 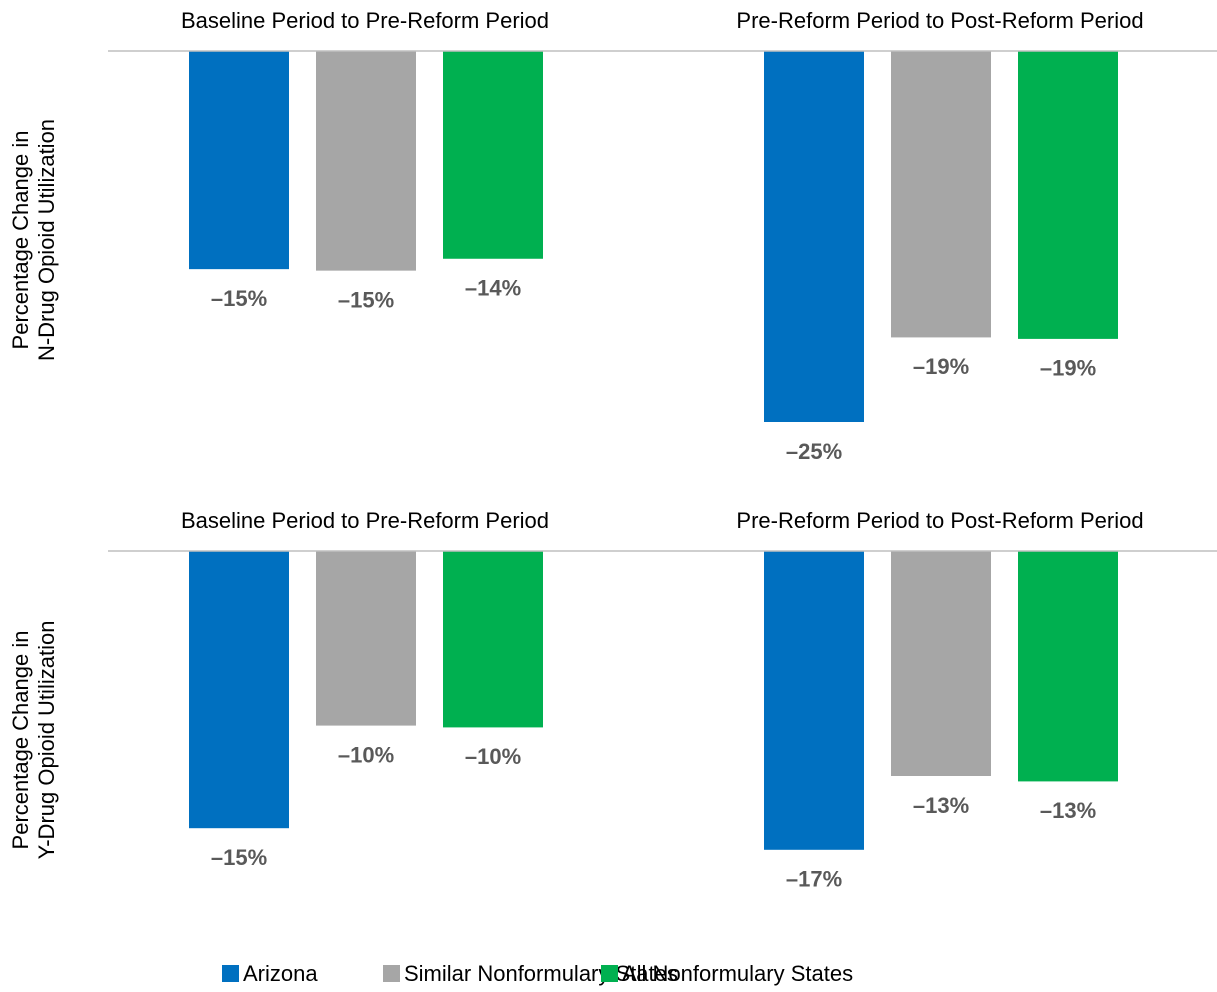 What do you see at coordinates (541, 973) in the screenshot?
I see `legend-label: Similar Nonformulary States` at bounding box center [541, 973].